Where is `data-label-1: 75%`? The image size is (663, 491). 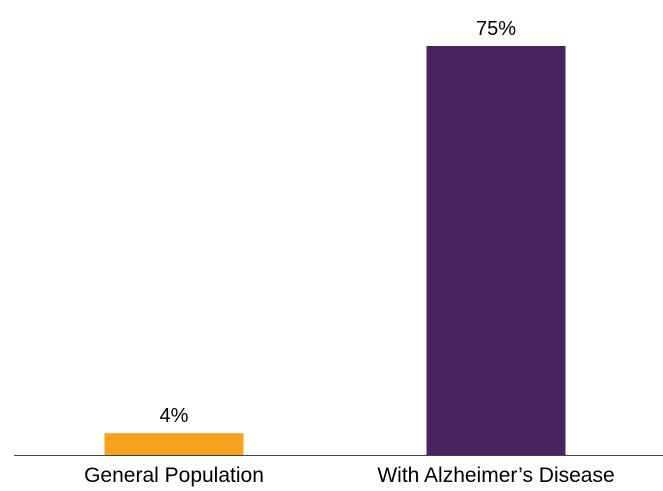
data-label-1: 75% is located at coordinates (496, 29).